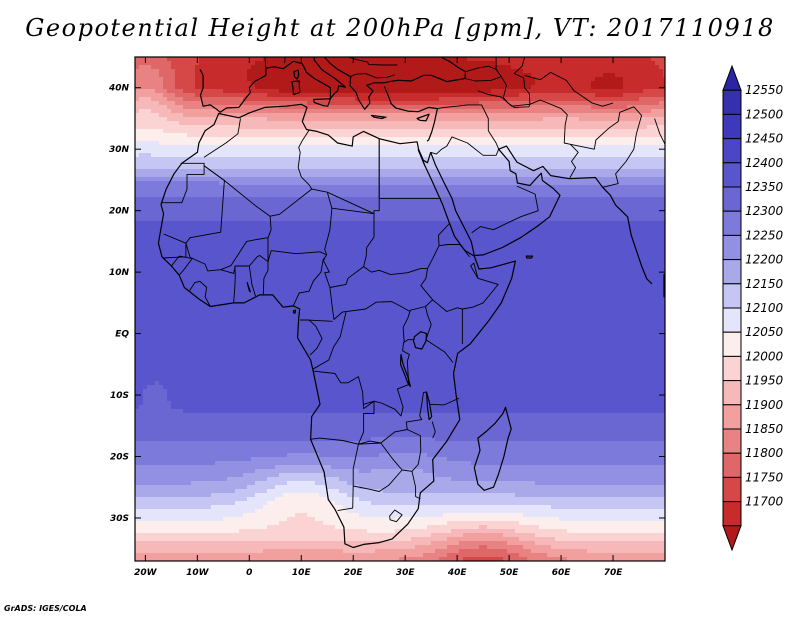 The height and width of the screenshot is (618, 800). What do you see at coordinates (329, 340) in the screenshot?
I see `line-congo-drc` at bounding box center [329, 340].